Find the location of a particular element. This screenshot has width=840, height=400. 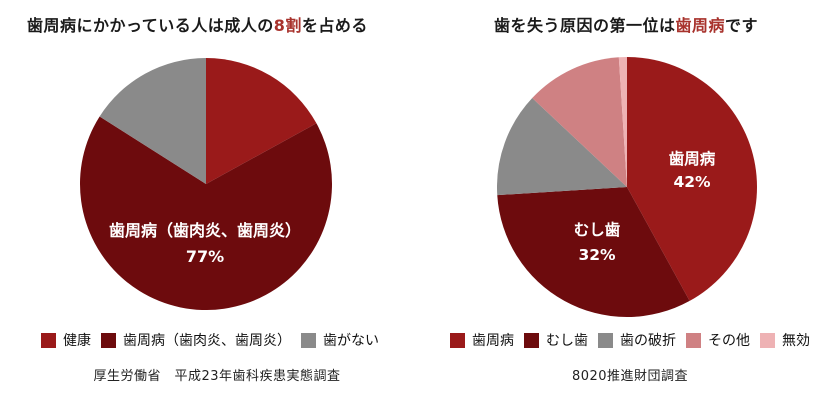

legend-item: 歯周病（歯肉炎、歯周炎） is located at coordinates (196, 340).